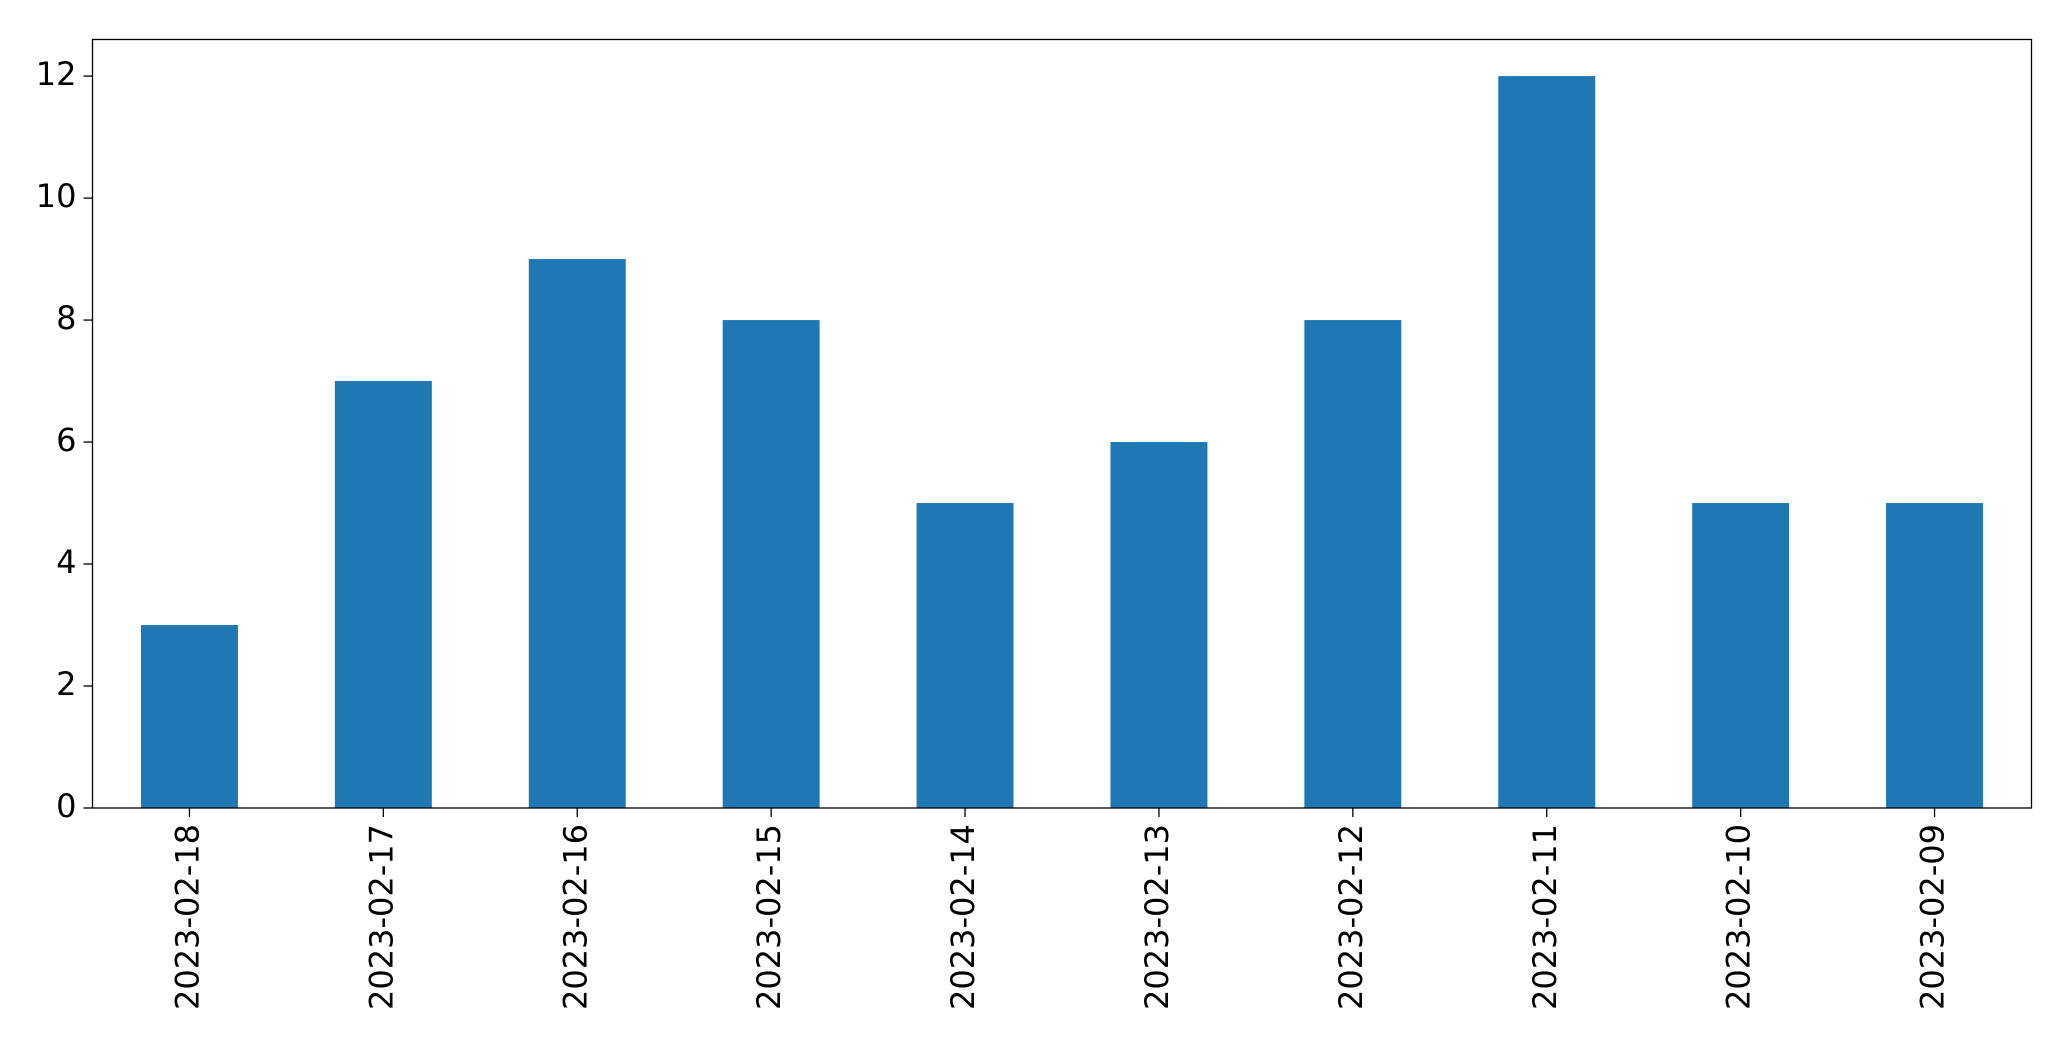  Describe the element at coordinates (66, 318) in the screenshot. I see `y-tick-label: 8` at that location.